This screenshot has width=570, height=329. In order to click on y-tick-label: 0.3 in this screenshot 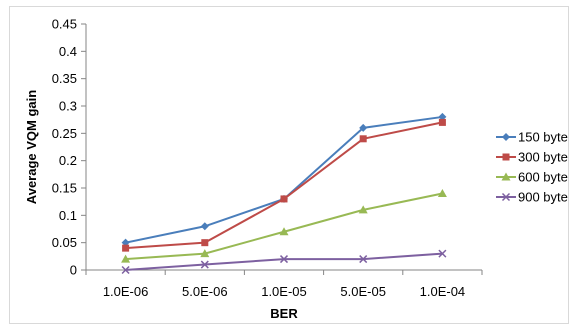, I will do `click(68, 106)`.